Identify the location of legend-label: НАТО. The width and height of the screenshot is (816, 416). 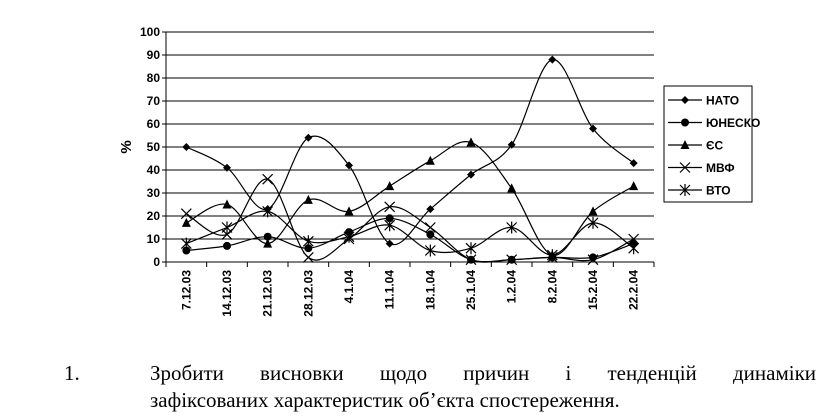
(722, 101).